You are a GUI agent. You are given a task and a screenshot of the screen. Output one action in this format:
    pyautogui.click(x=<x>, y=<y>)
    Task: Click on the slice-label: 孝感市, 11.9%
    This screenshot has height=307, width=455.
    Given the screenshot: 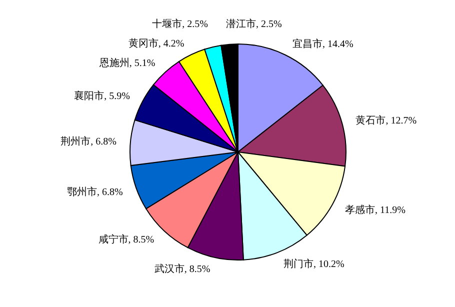 What is the action you would take?
    pyautogui.click(x=375, y=210)
    